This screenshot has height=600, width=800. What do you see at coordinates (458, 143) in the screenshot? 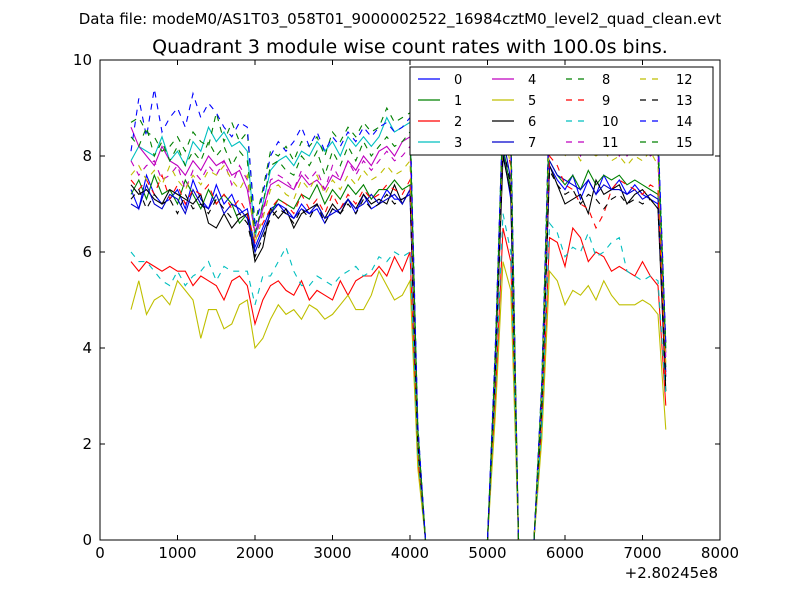
I see `legend-label: 3` at bounding box center [458, 143].